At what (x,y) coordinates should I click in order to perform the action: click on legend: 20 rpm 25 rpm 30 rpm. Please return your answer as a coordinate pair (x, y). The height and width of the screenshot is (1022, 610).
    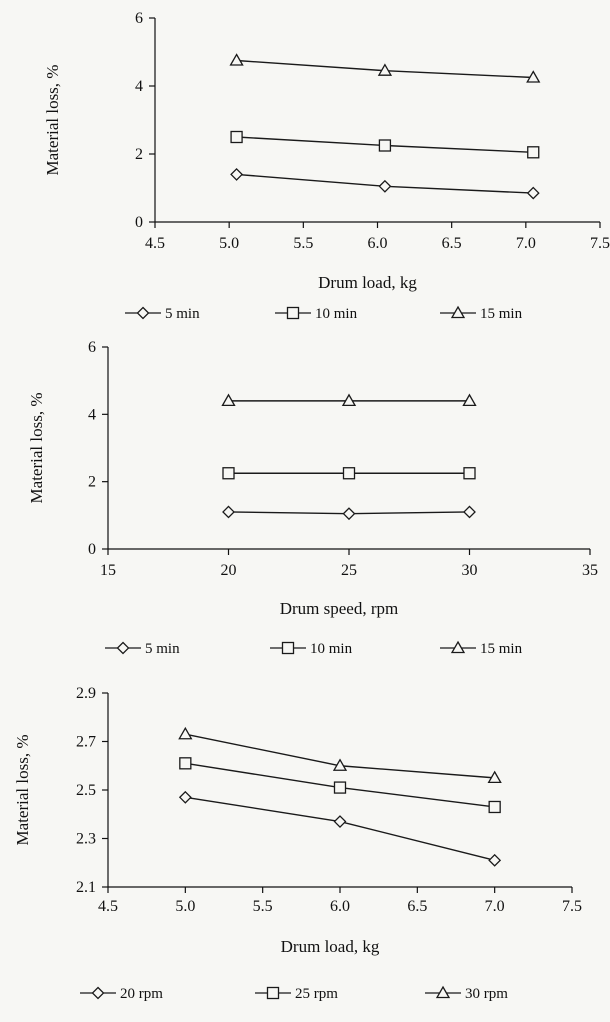
    Looking at the image, I should click on (294, 993).